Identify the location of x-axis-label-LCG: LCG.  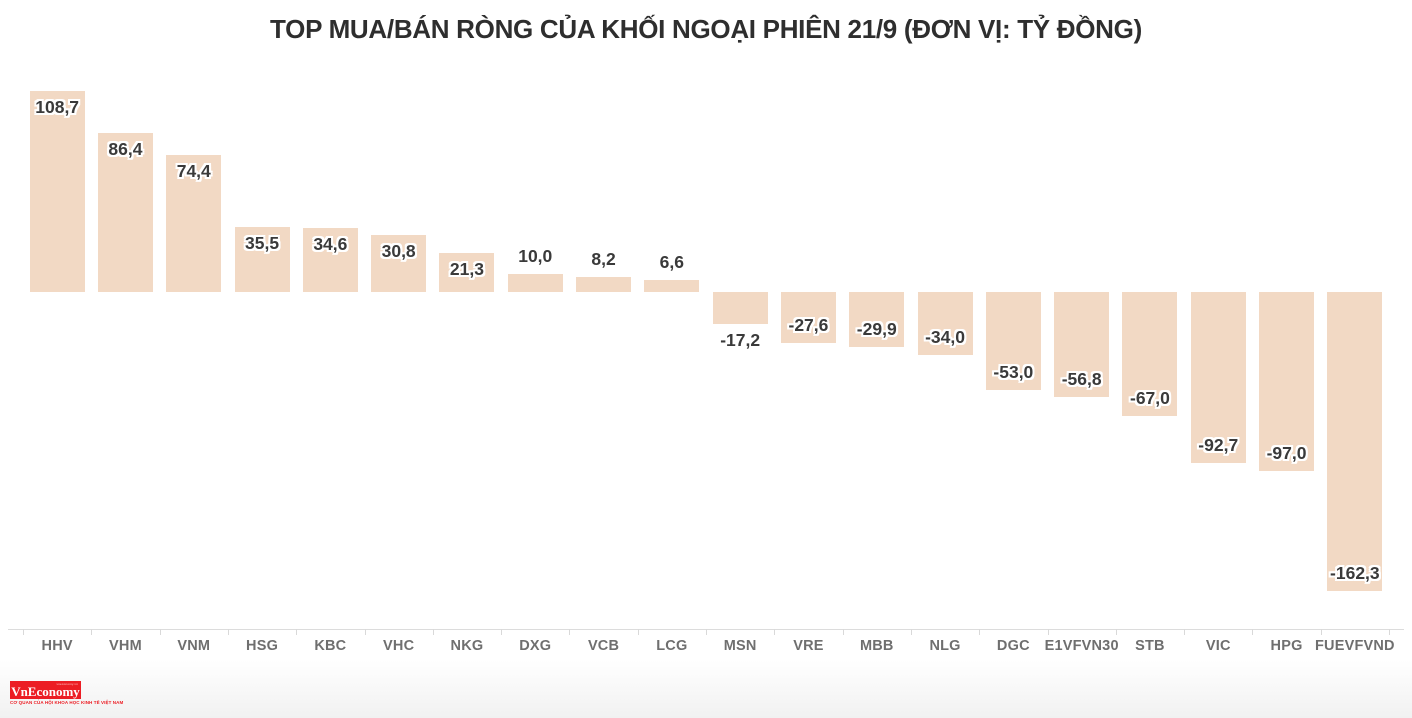
(672, 646).